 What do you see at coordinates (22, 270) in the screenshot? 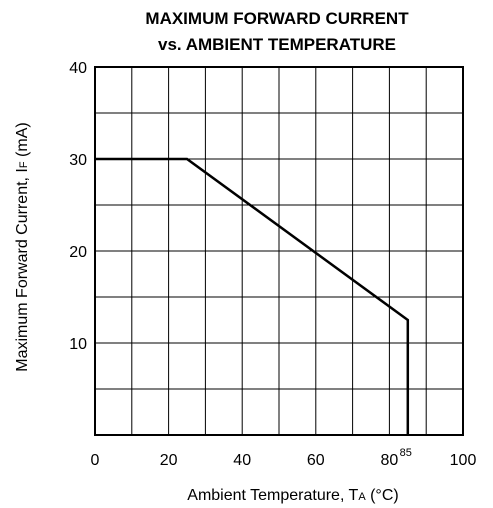
I see `y-axis-label-main: Maximum Forward Current, I` at bounding box center [22, 270].